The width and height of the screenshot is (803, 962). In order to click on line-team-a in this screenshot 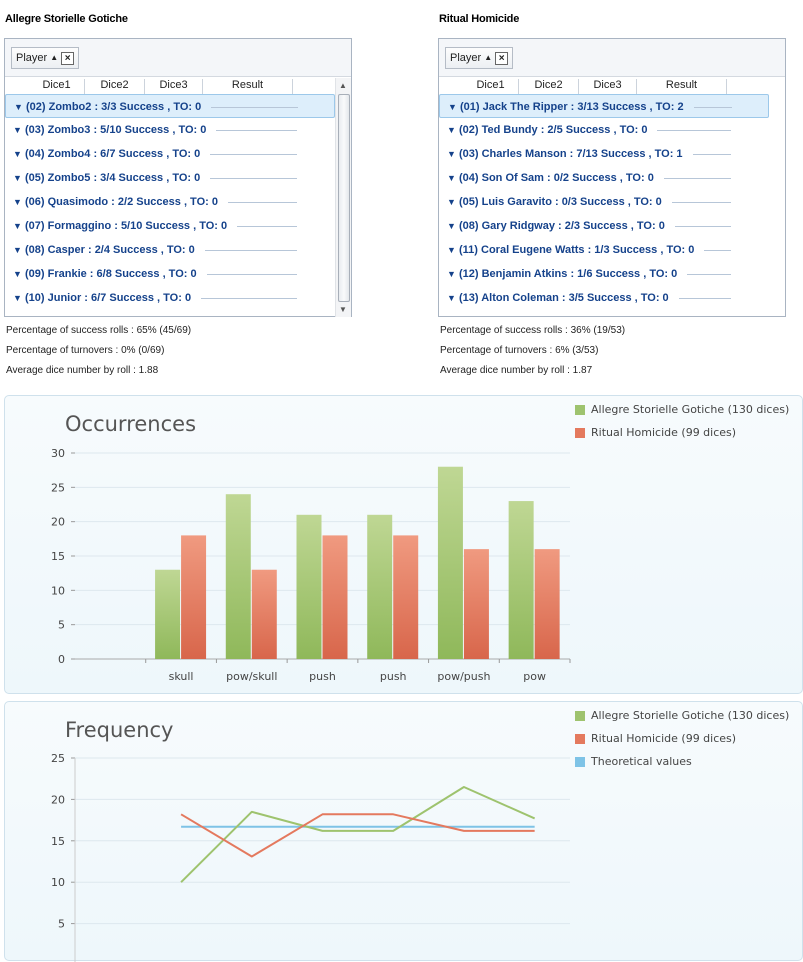, I will do `click(358, 834)`.